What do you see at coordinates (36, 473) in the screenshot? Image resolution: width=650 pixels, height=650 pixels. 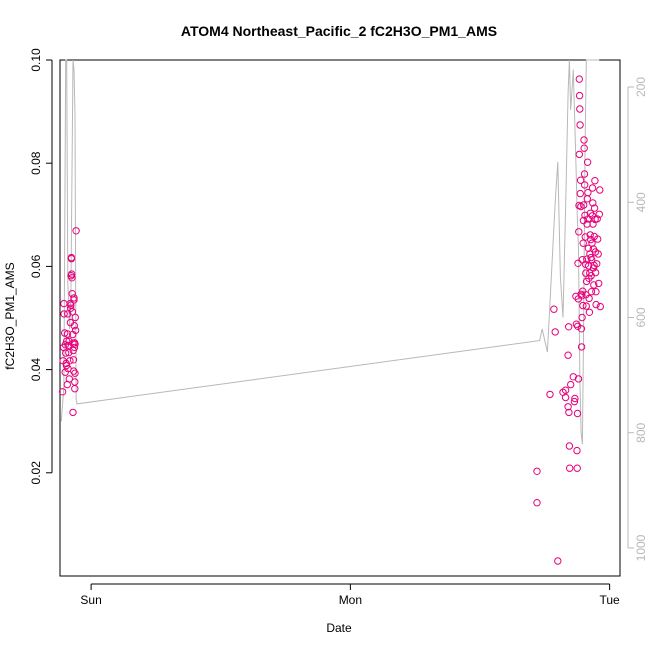 I see `y-tick-label: 0.02` at bounding box center [36, 473].